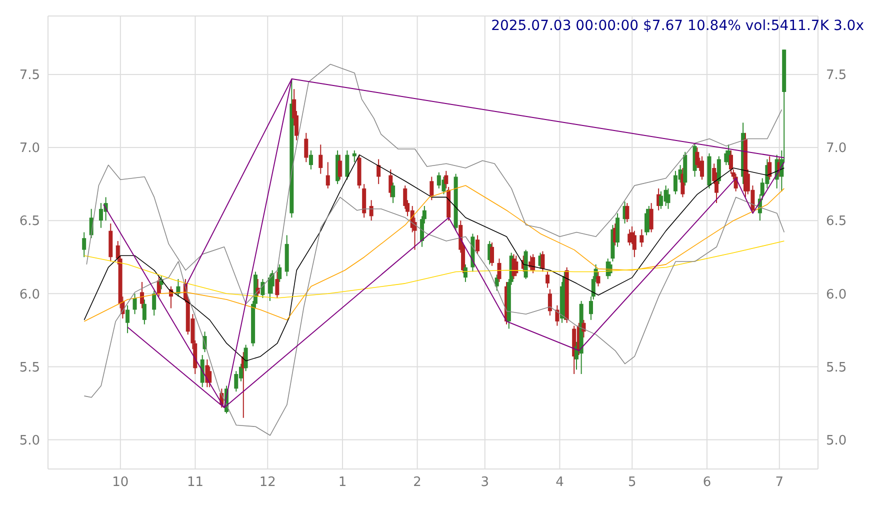 Image resolution: width=874 pixels, height=505 pixels. Describe the element at coordinates (632, 482) in the screenshot. I see `x-tick-label: 5` at that location.